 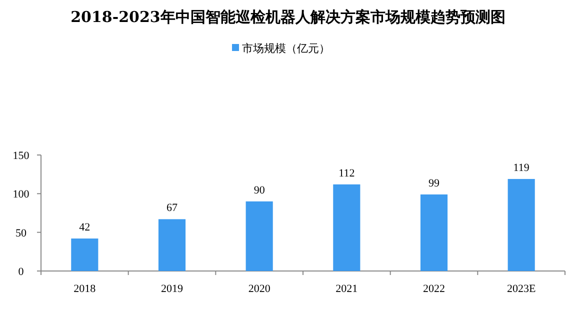 I want to click on x-tick-label: 2020, so click(x=259, y=289).